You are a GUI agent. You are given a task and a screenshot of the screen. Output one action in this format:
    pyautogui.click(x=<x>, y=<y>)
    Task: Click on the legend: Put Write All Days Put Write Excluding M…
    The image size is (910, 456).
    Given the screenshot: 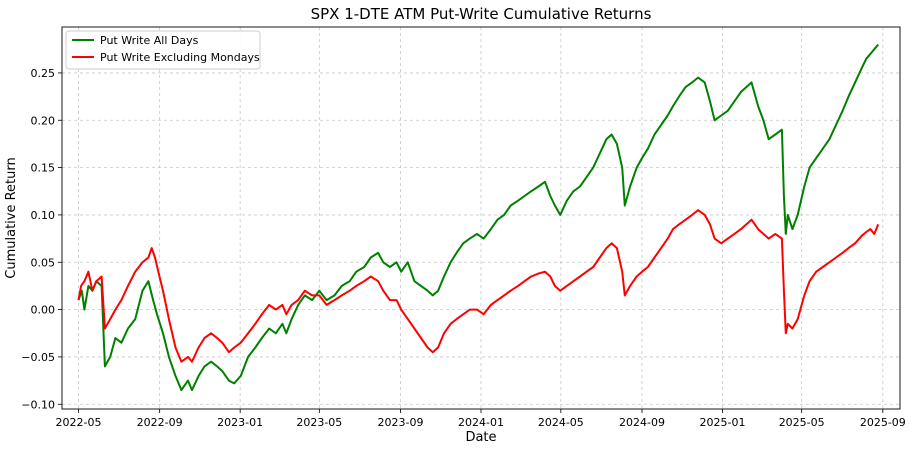 What is the action you would take?
    pyautogui.click(x=163, y=50)
    